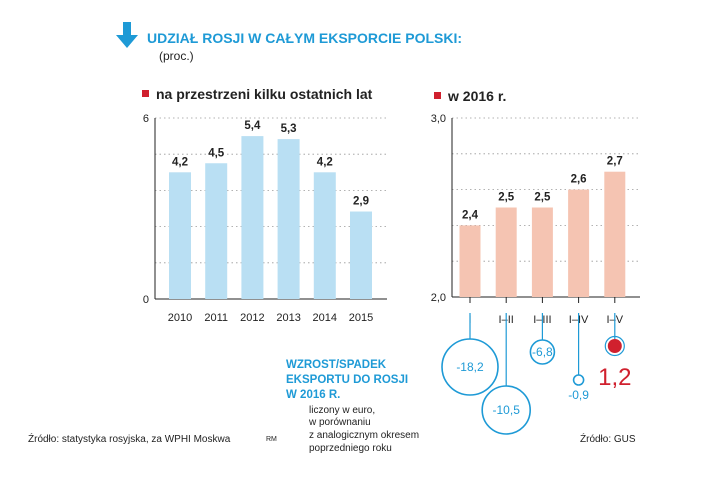 This screenshot has height=479, width=717. I want to click on right-chart-ytick-label: 3,0, so click(438, 119).